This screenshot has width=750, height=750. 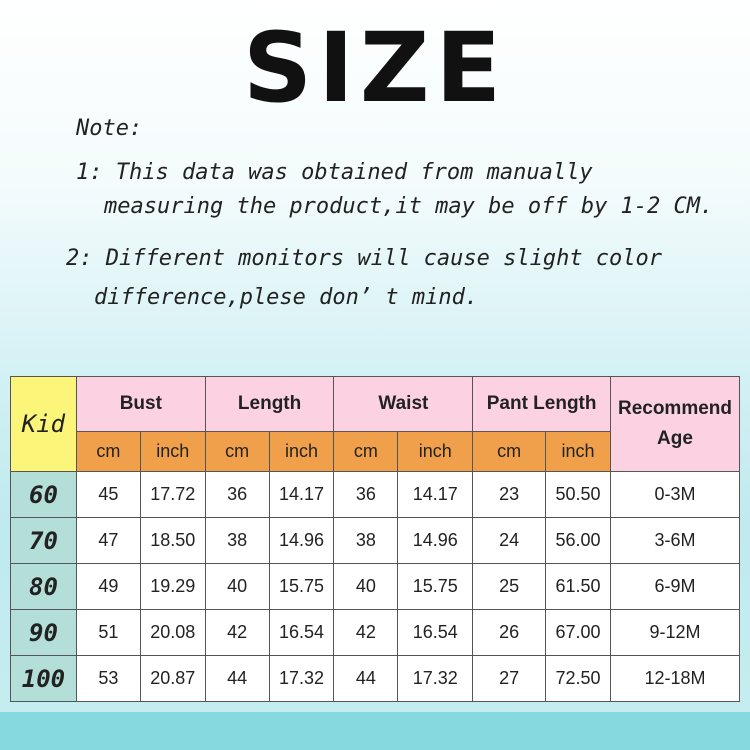 I want to click on size-cell: 100, so click(x=43, y=678).